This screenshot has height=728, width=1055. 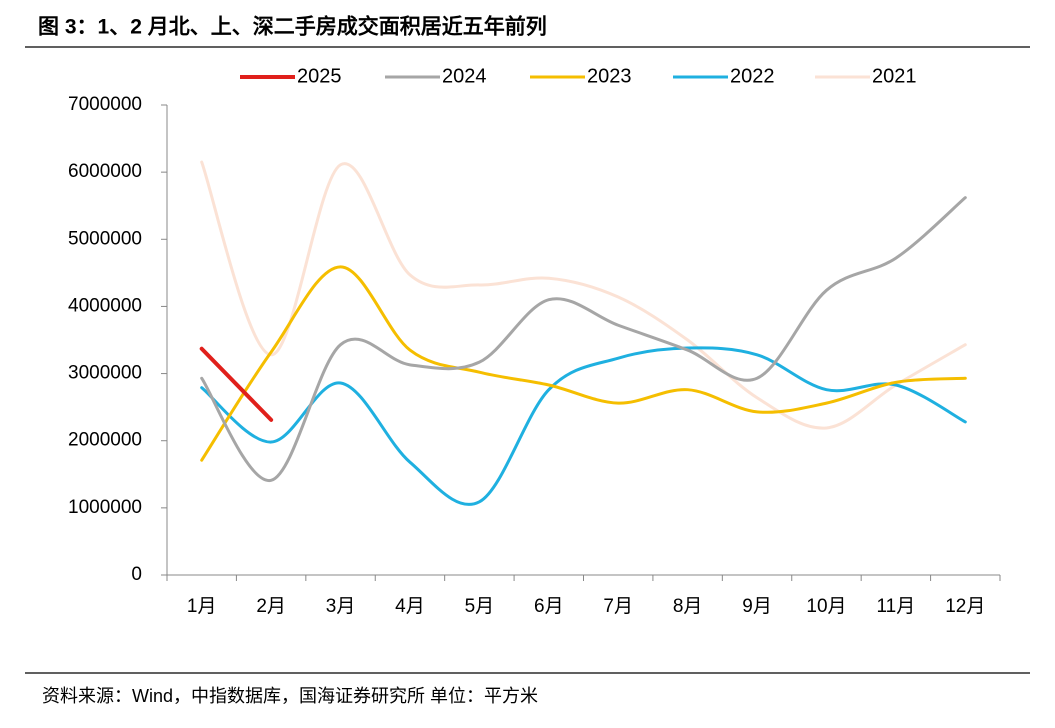 What do you see at coordinates (549, 606) in the screenshot?
I see `x-tick-label: 6月` at bounding box center [549, 606].